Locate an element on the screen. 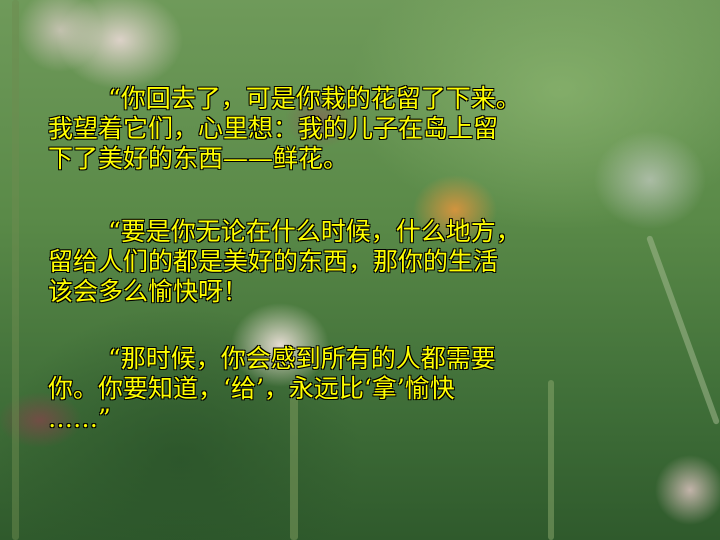 The height and width of the screenshot is (540, 720). text-line: “那时候，你会感到所有的人都需要 is located at coordinates (302, 358).